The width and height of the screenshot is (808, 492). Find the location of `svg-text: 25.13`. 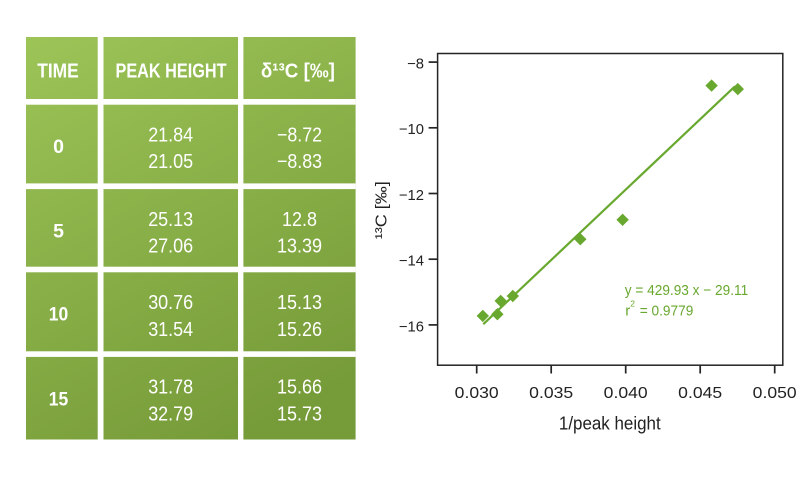

svg-text: 25.13 is located at coordinates (170, 220).